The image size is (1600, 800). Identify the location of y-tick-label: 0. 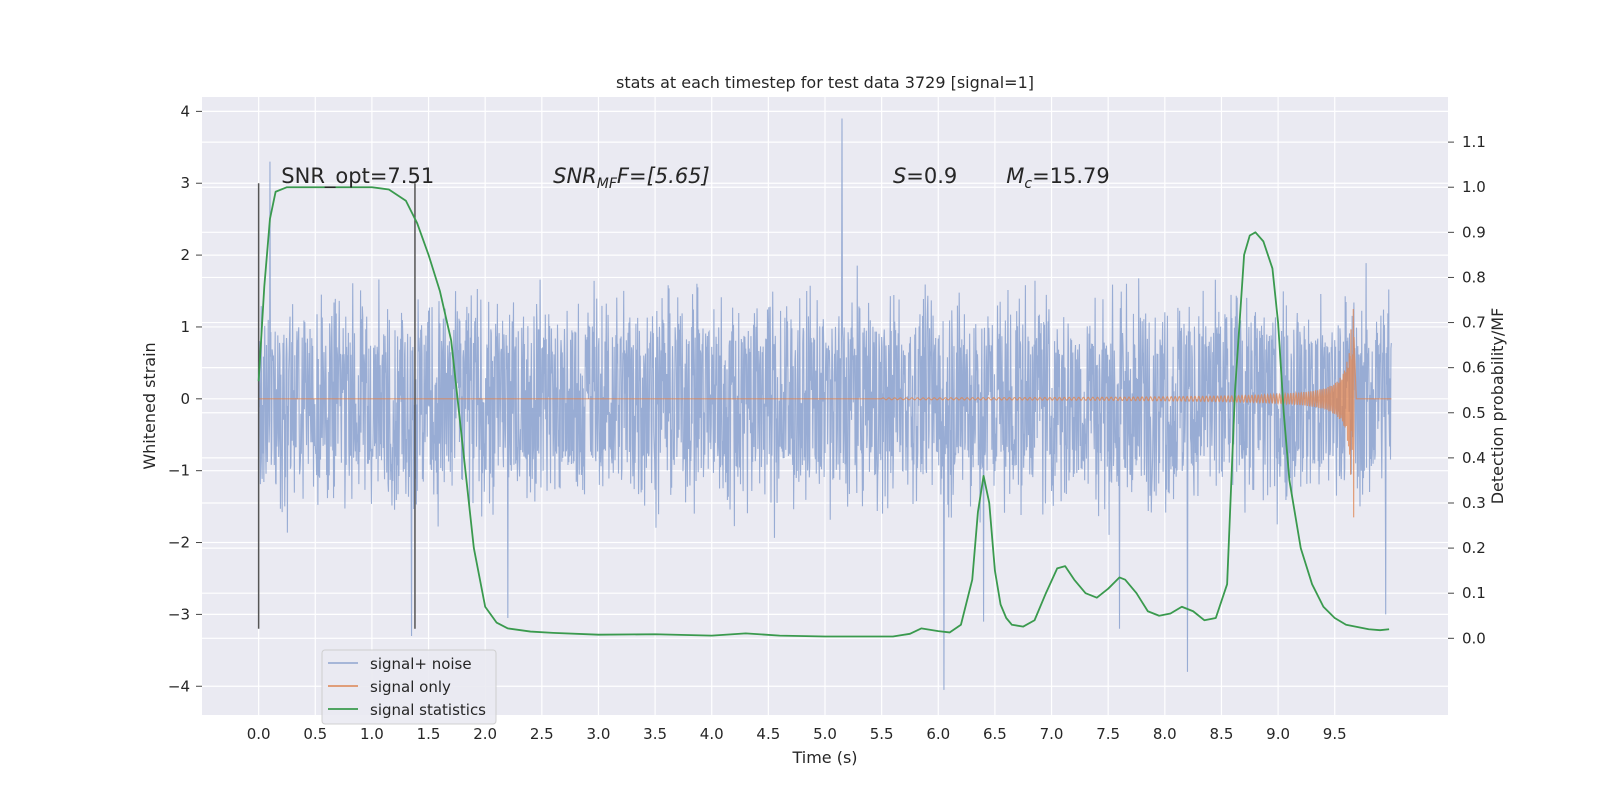
(185, 399).